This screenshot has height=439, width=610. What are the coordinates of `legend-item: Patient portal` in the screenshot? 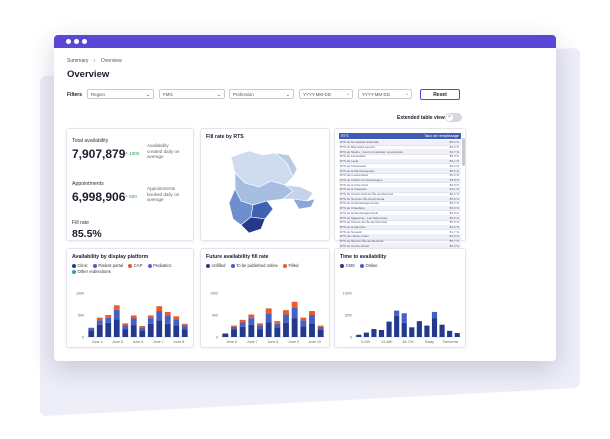 It's located at (107, 265).